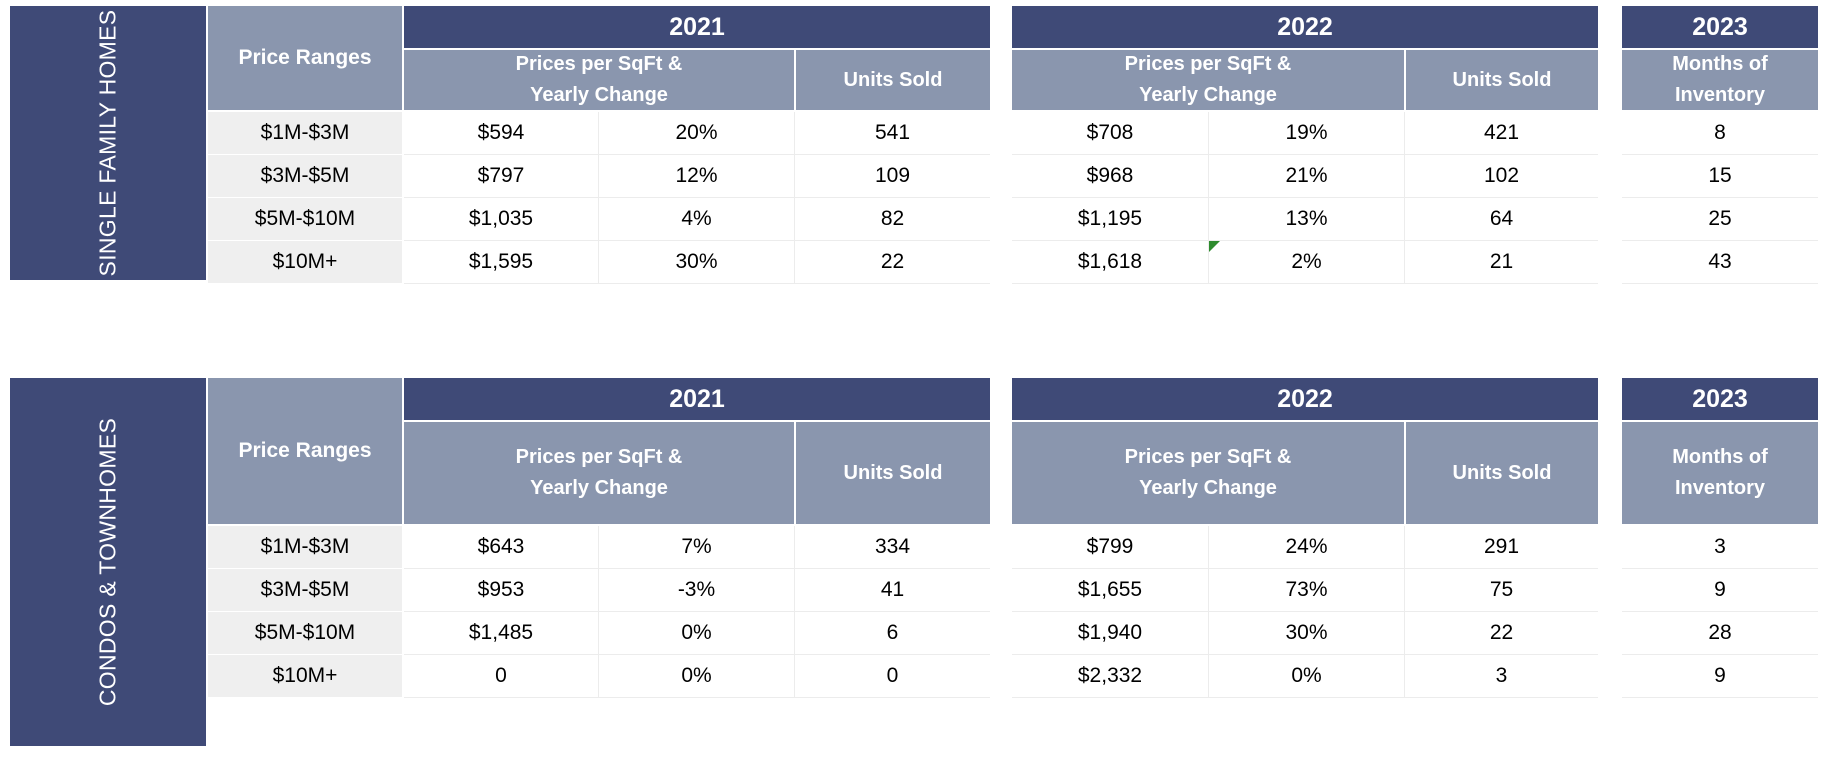 The width and height of the screenshot is (1830, 764). Describe the element at coordinates (1306, 547) in the screenshot. I see `yearly-change-cell: 24%` at that location.